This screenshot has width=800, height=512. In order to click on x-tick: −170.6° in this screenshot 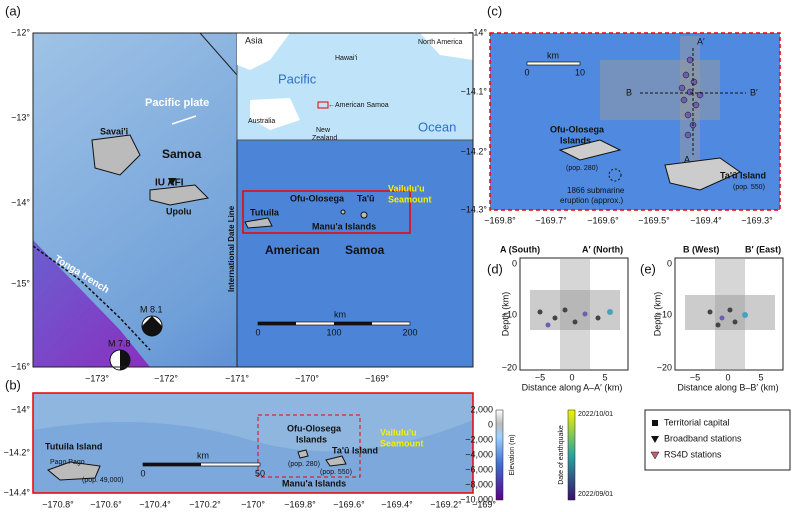, I will do `click(106, 504)`.